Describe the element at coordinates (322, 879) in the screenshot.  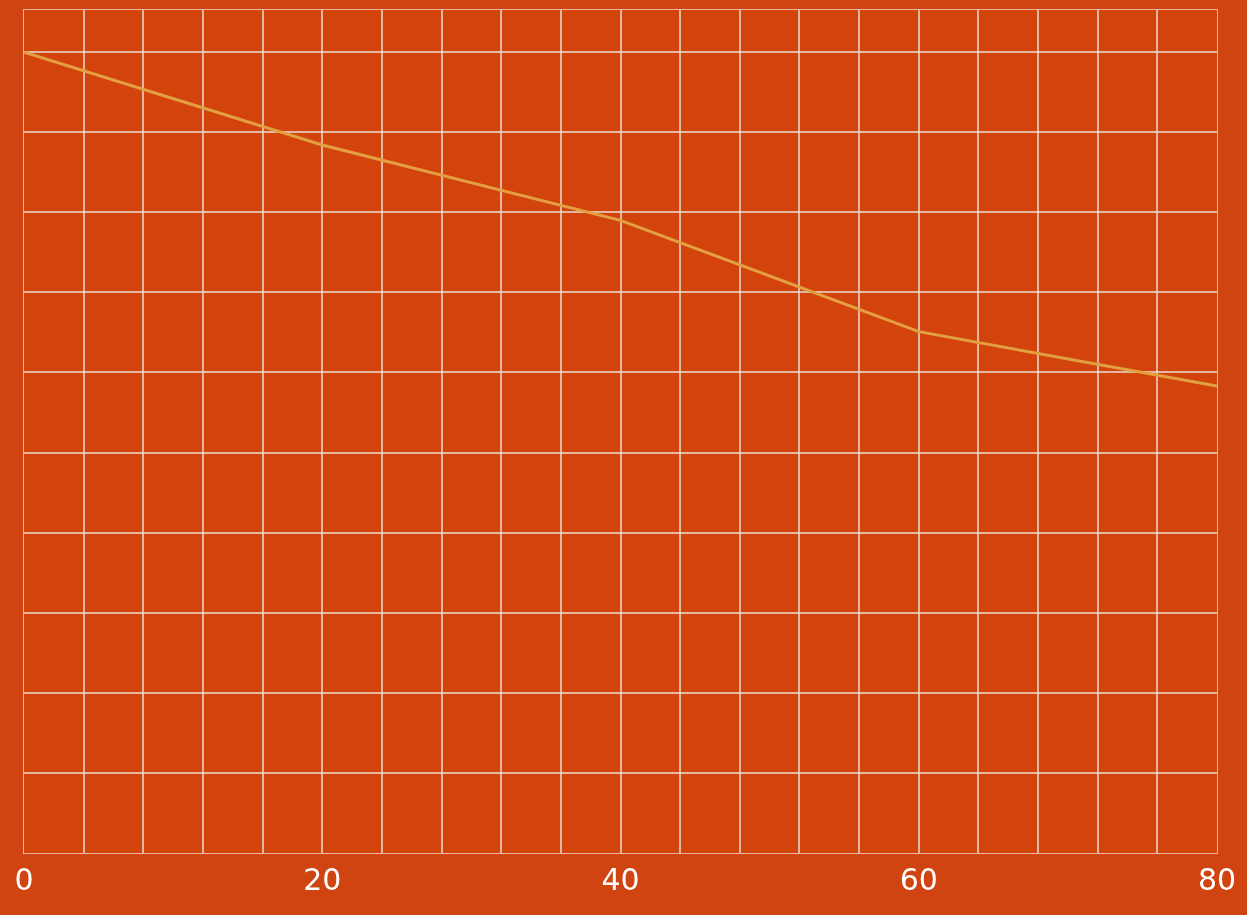
I see `x-tick-label: 20` at that location.